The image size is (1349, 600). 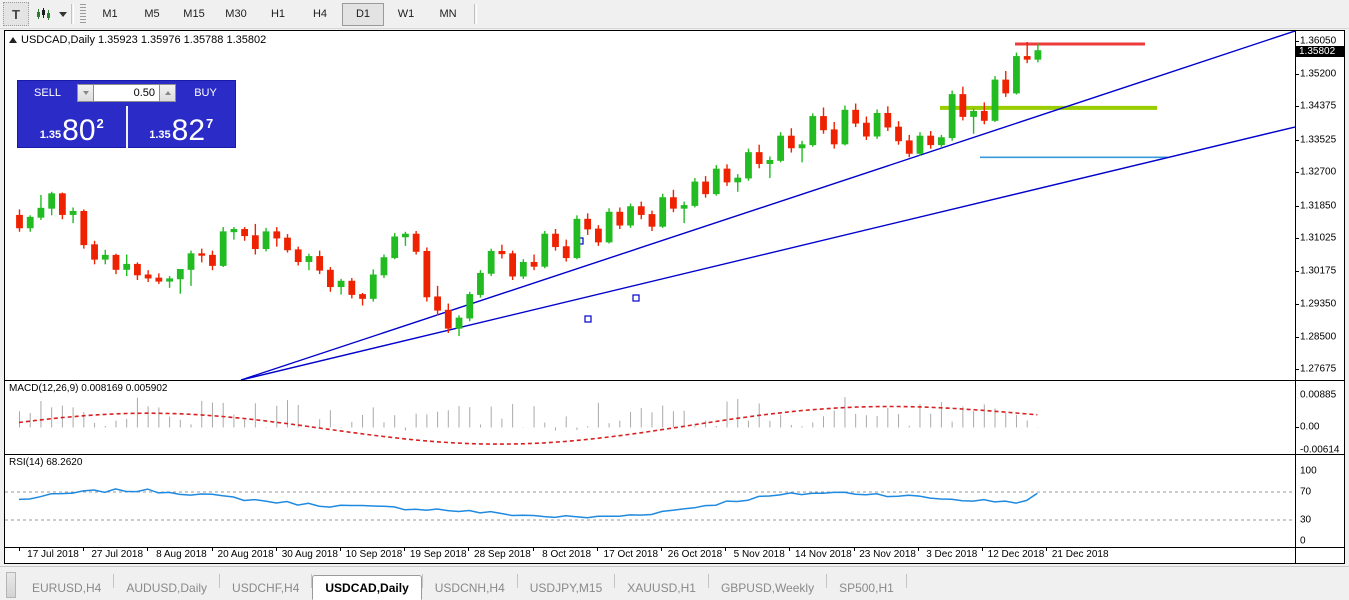 What do you see at coordinates (1318, 140) in the screenshot?
I see `price-tick-label: 1.33525` at bounding box center [1318, 140].